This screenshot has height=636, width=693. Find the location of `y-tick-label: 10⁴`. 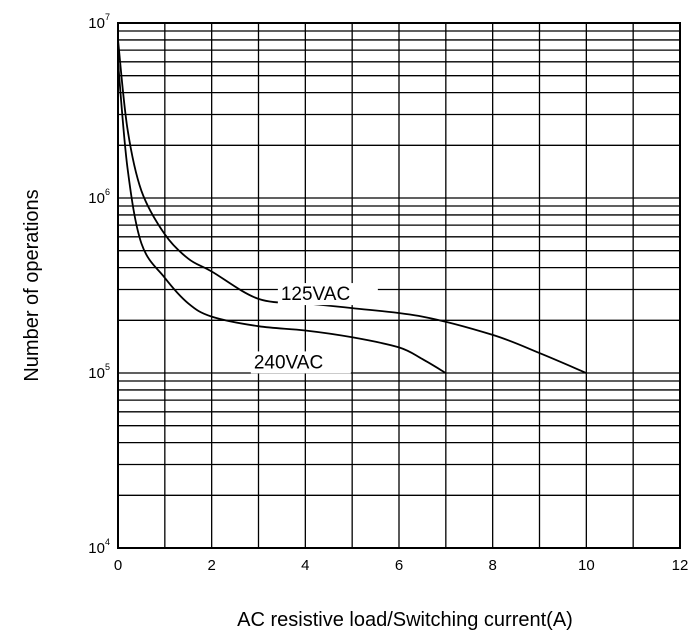

y-tick-label: 10⁴ is located at coordinates (99, 547).